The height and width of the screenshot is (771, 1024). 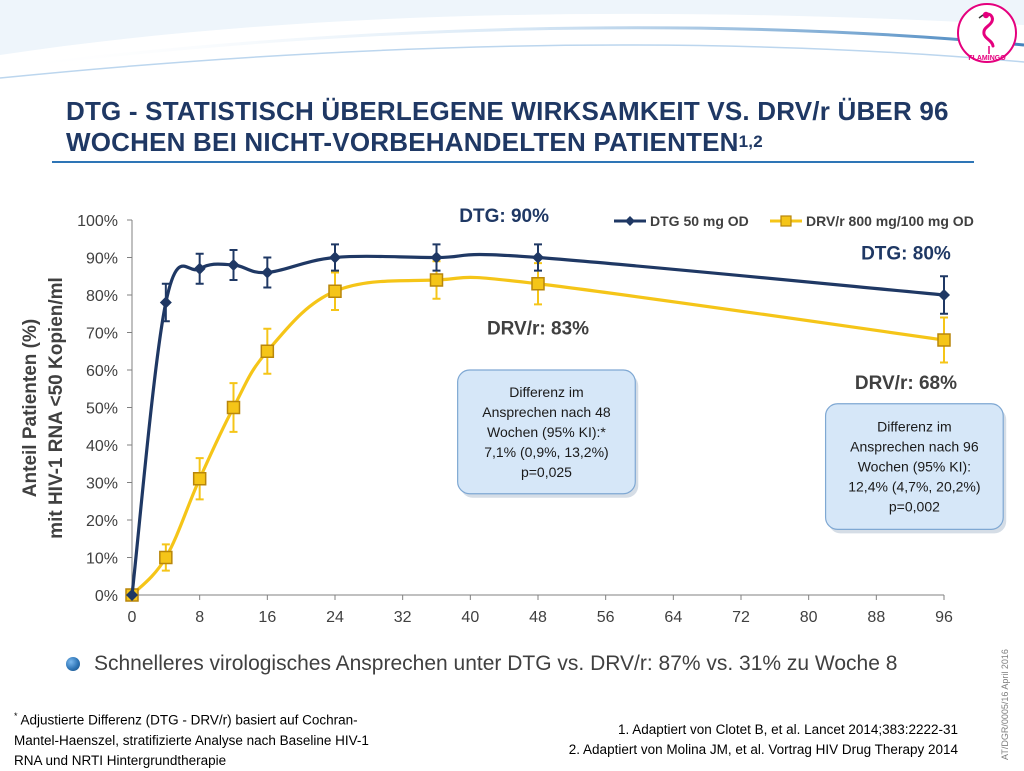 I want to click on legend-label: DRV/r 800 mg/100 mg OD, so click(x=890, y=221).